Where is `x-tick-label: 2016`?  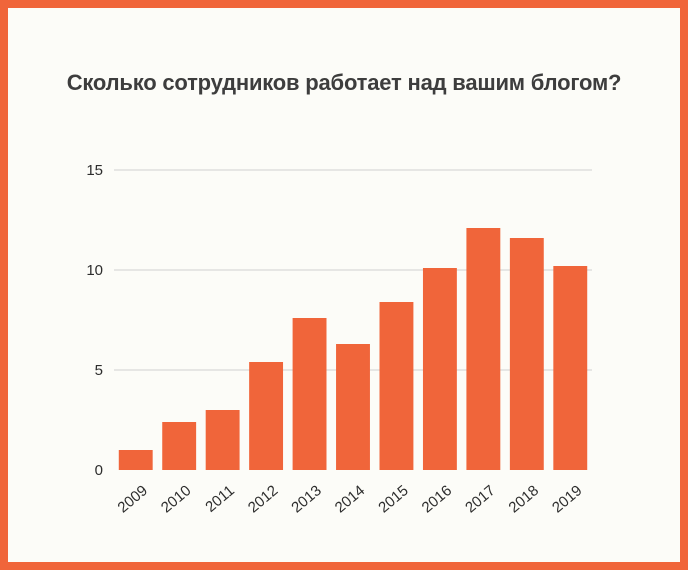 x-tick-label: 2016 is located at coordinates (437, 499).